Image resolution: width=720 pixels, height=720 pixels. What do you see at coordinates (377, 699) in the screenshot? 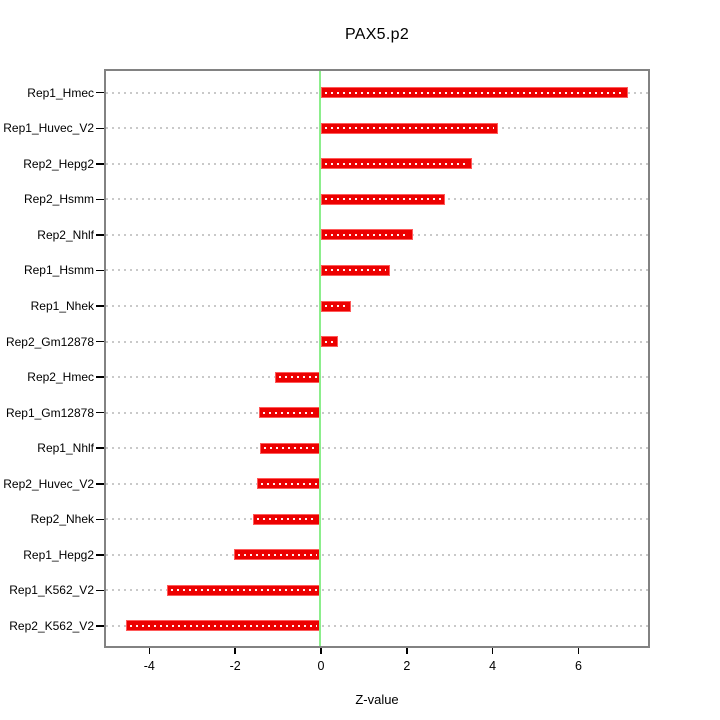
I see `x-axis-label: Z-value` at bounding box center [377, 699].